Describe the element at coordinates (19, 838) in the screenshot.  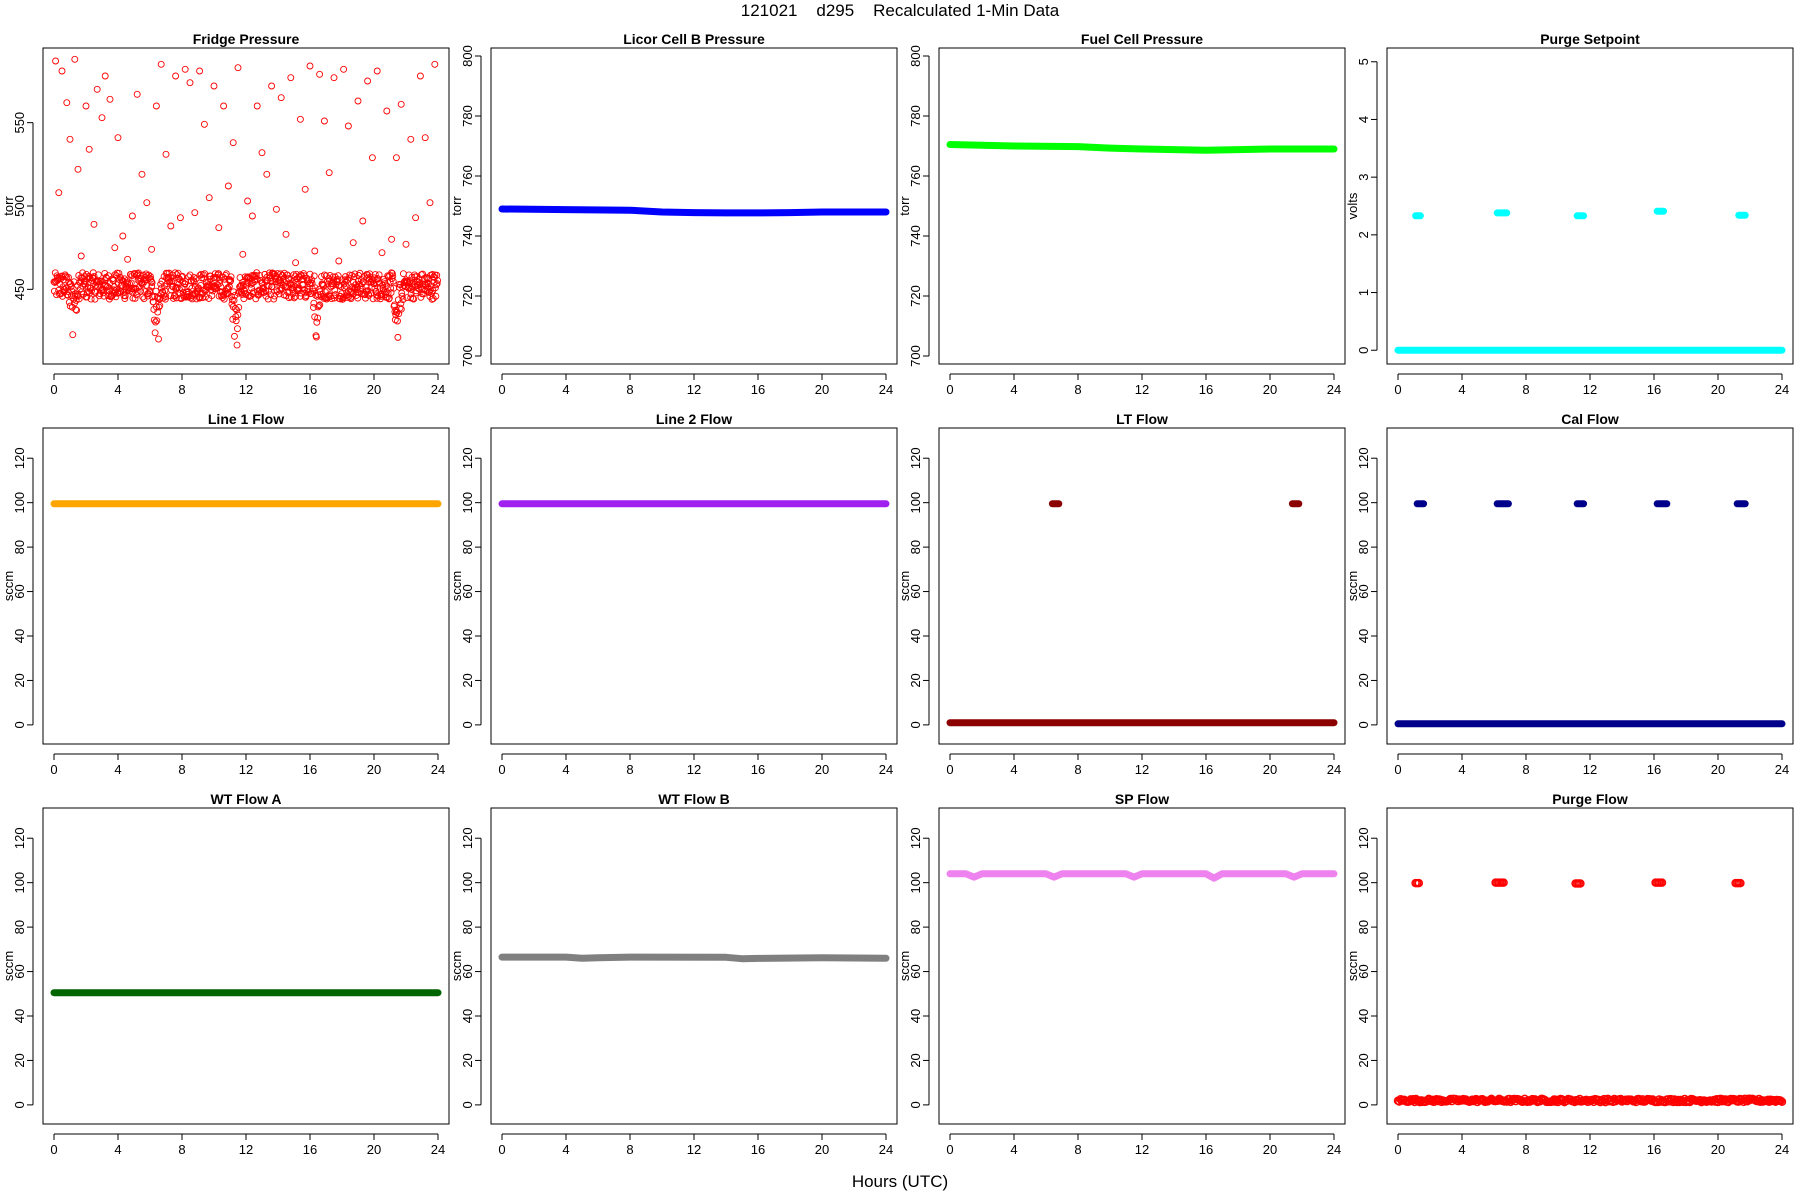
I see `y-tick-label: 120` at that location.